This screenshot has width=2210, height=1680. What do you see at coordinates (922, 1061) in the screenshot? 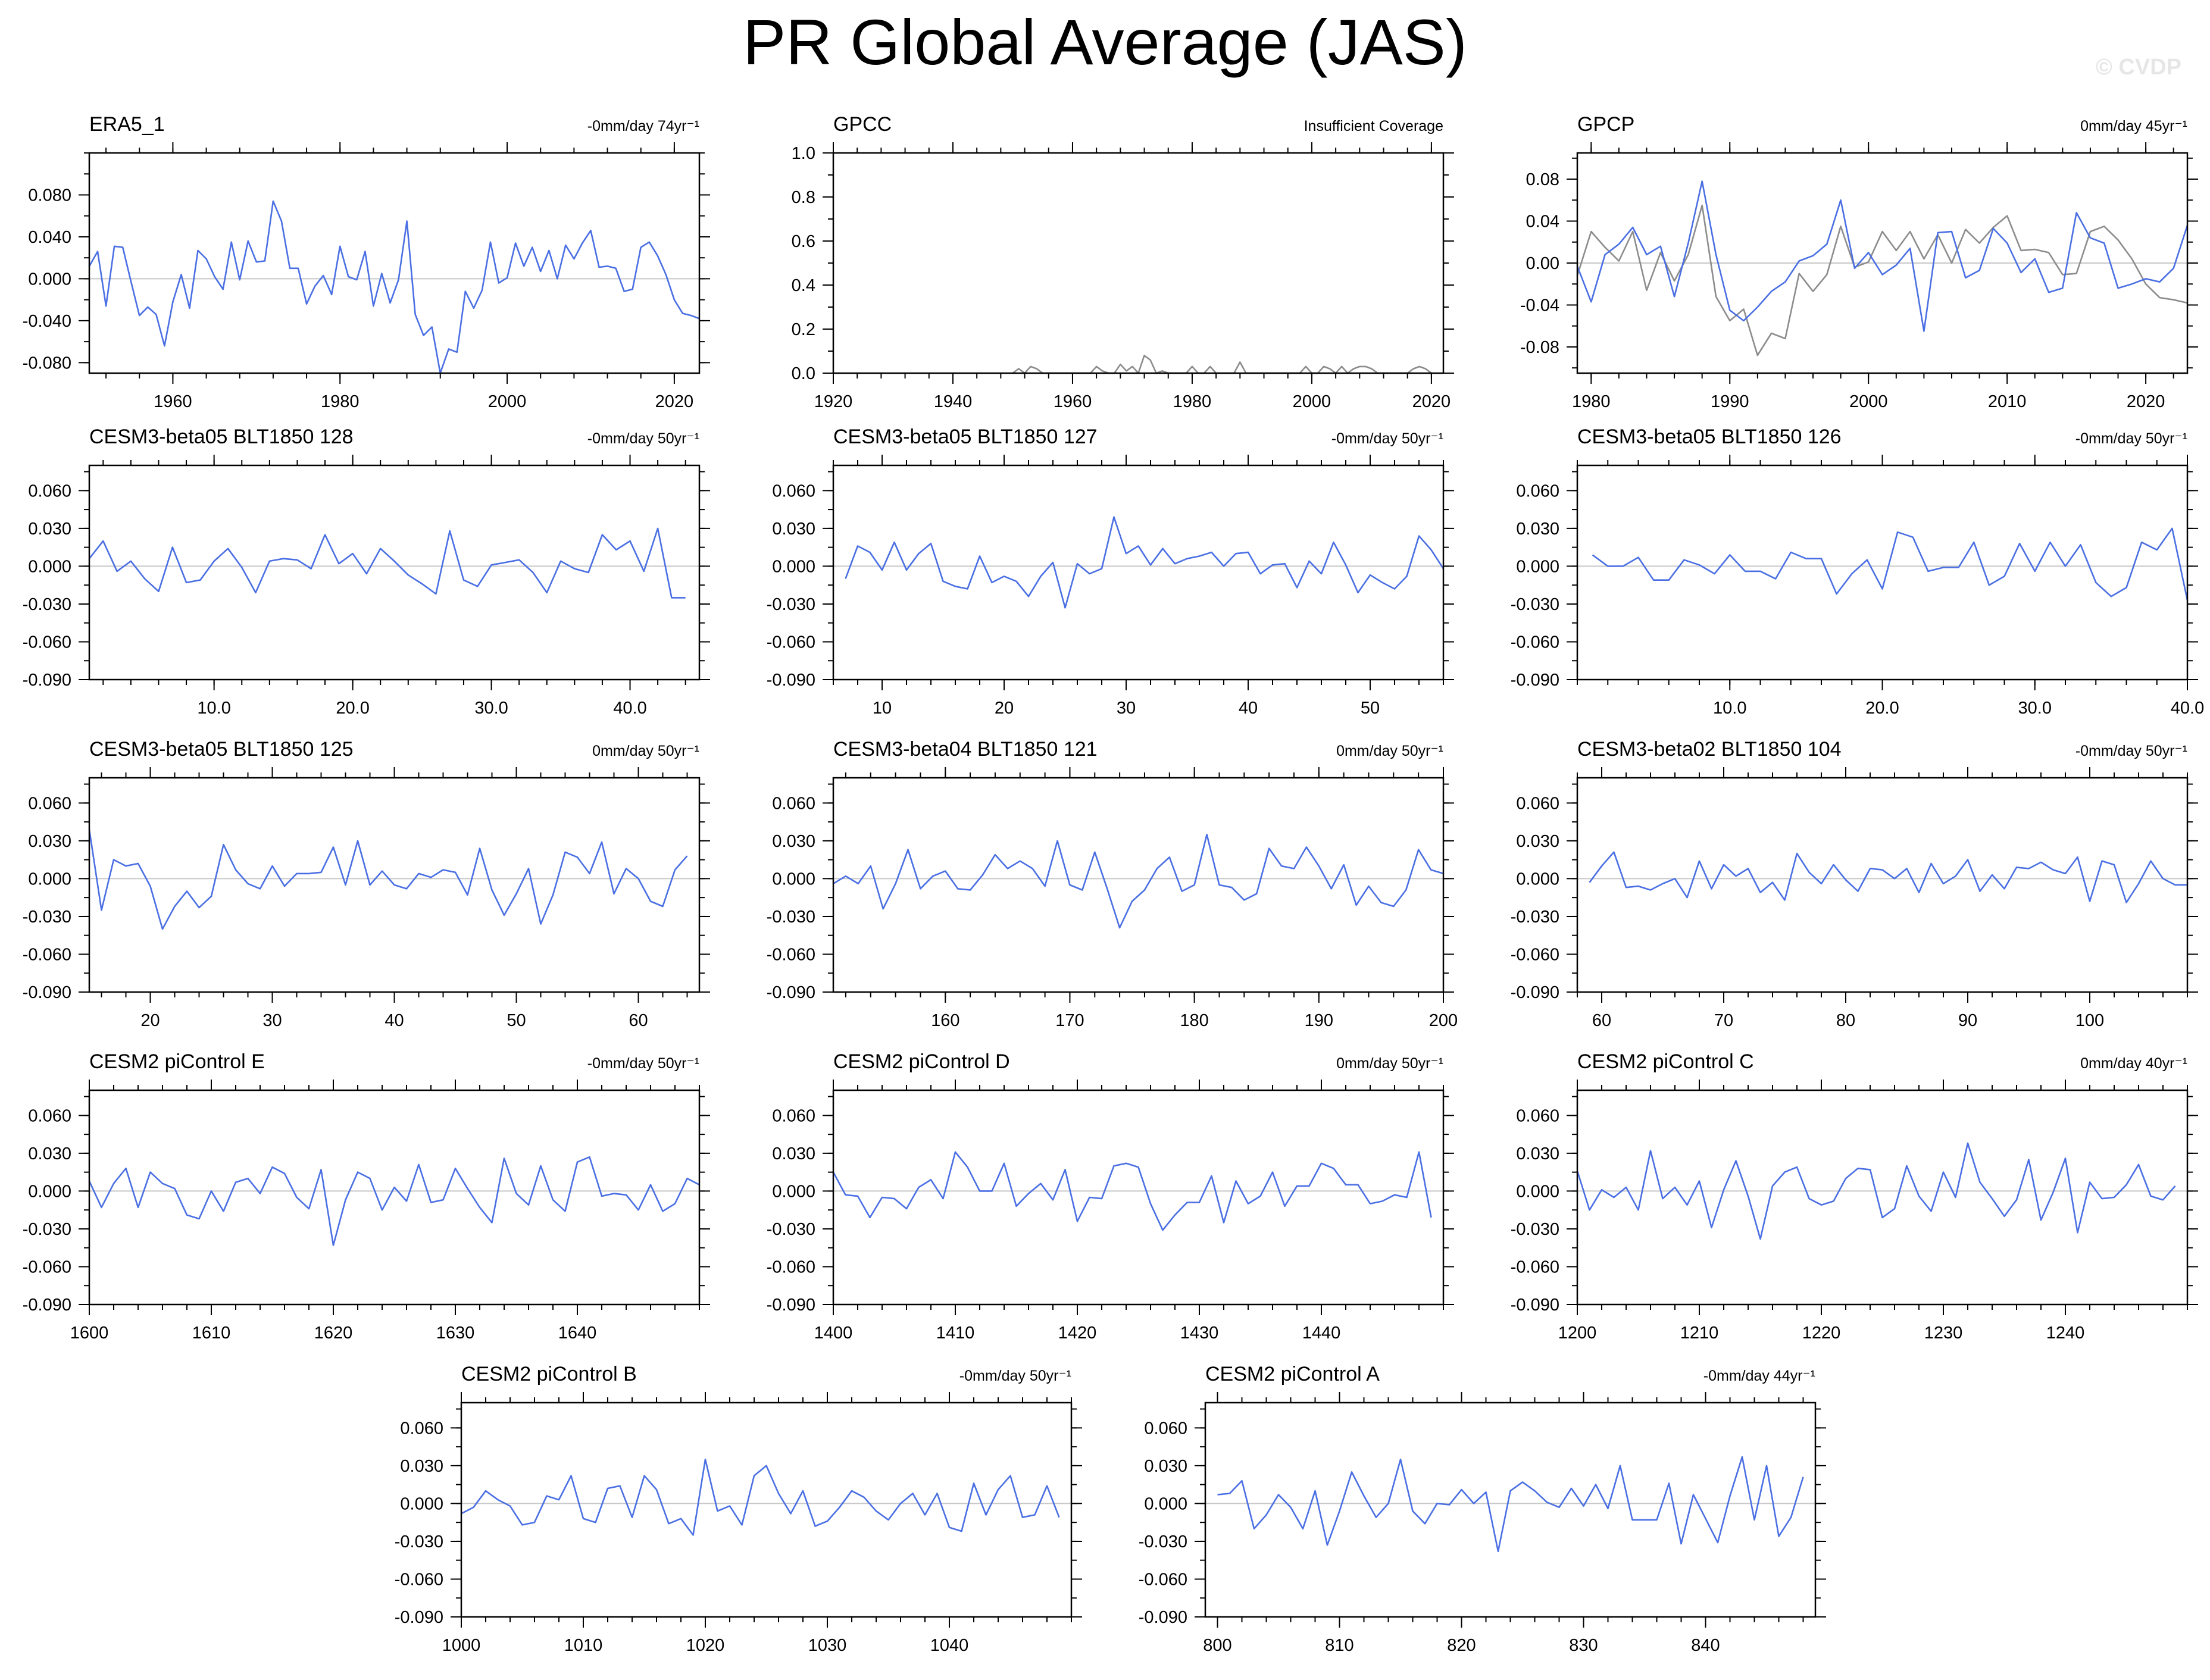
I see `panel-title: CESM2 piControl D` at bounding box center [922, 1061].